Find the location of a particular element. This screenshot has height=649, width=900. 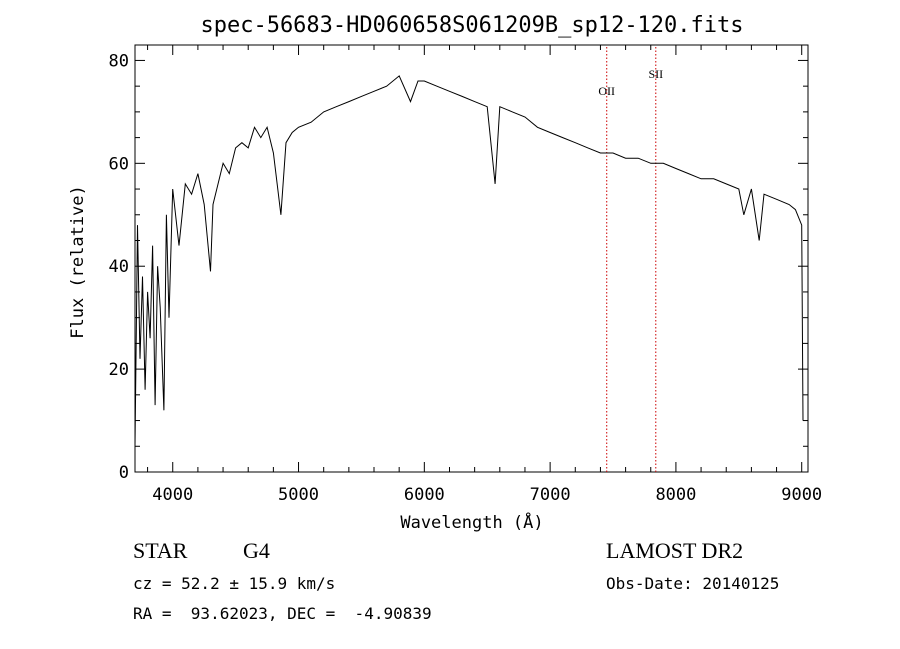

coordinates: RA = 93.62023, DEC = -4.90839 is located at coordinates (282, 613).